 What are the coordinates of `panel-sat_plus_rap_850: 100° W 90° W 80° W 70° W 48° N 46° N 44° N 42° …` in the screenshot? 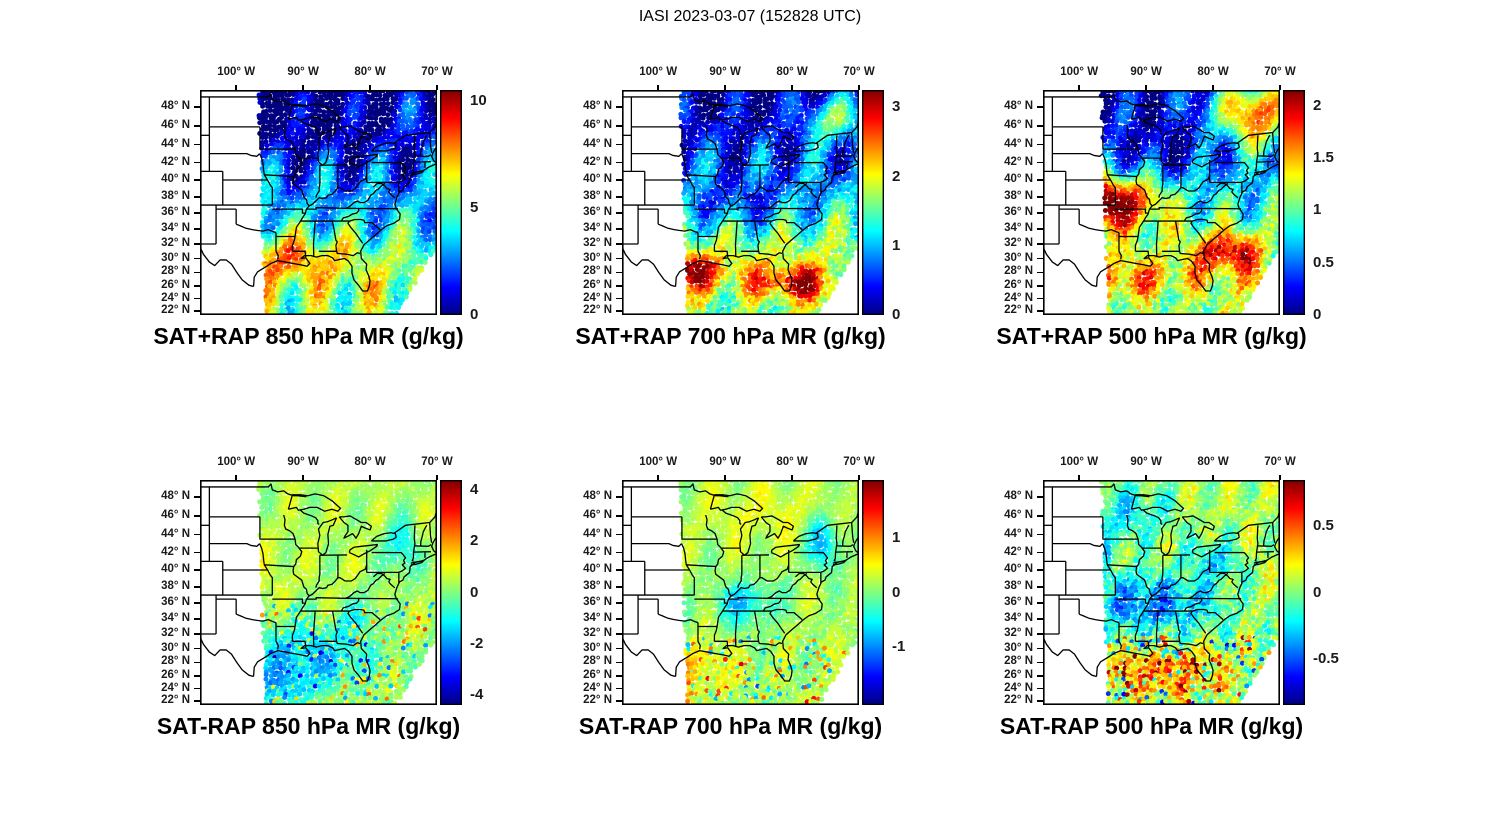 It's located at (329, 209).